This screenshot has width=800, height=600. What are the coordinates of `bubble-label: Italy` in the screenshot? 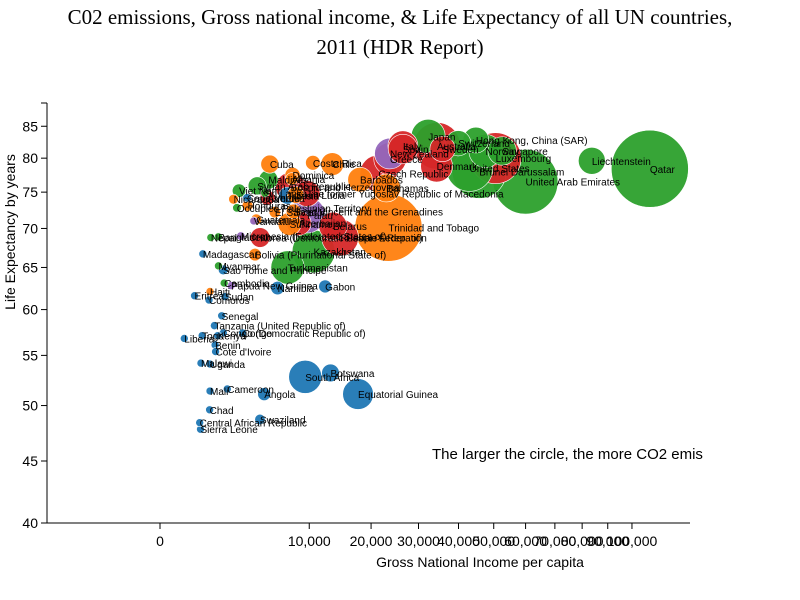 It's located at (412, 147).